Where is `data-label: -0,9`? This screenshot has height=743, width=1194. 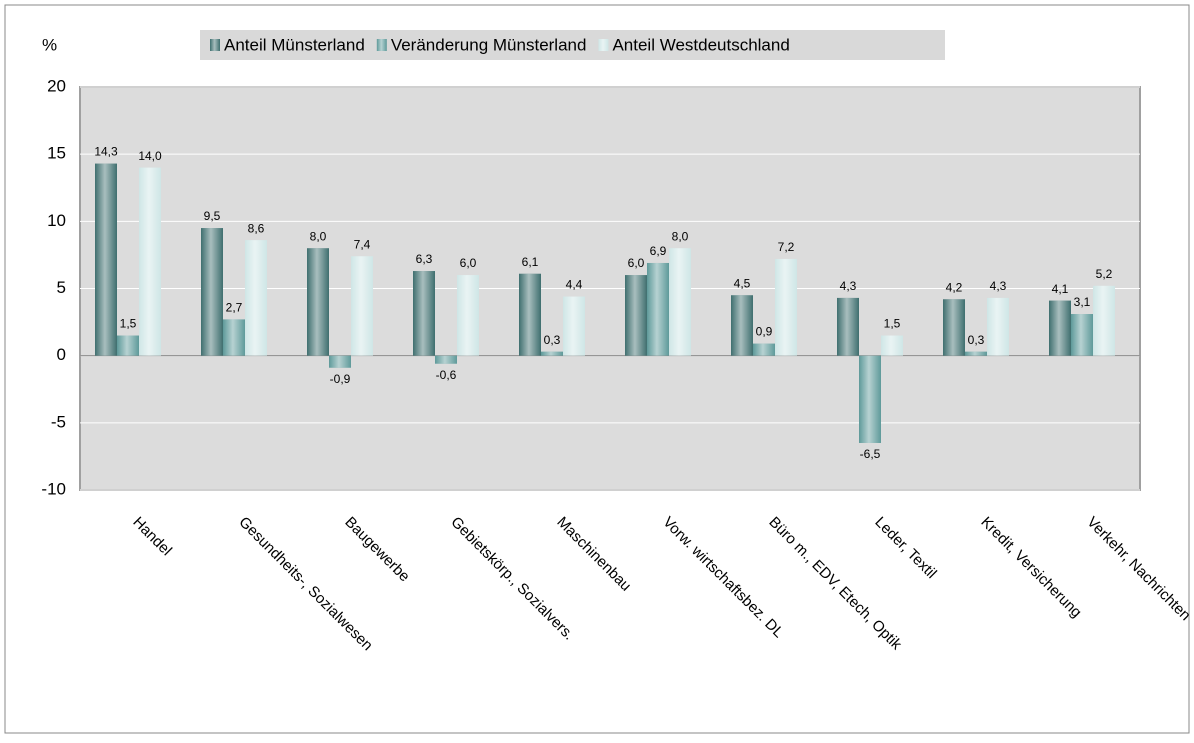 data-label: -0,9 is located at coordinates (340, 379).